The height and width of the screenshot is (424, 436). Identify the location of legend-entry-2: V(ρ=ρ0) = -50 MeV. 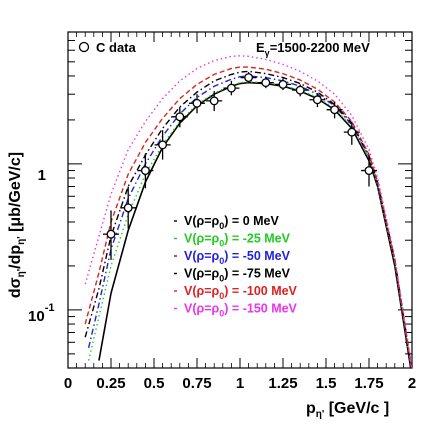
(237, 257).